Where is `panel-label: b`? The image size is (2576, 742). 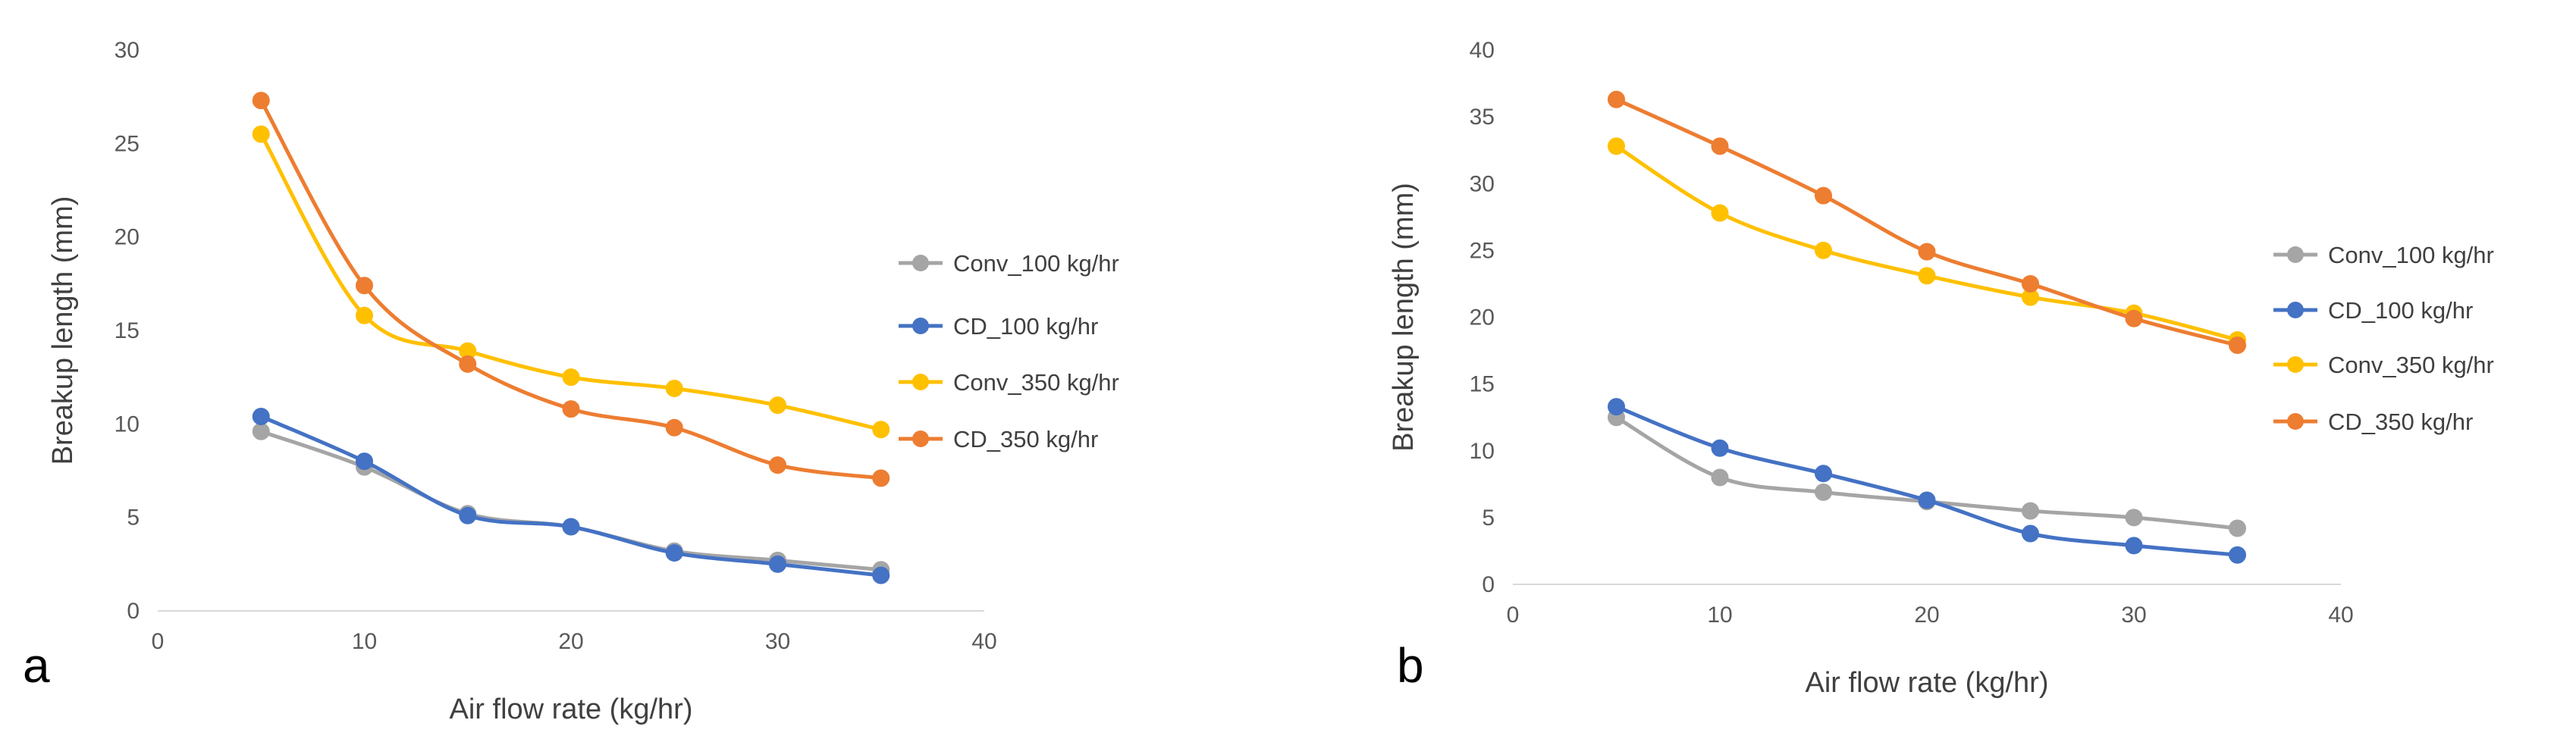
panel-label: b is located at coordinates (1410, 666).